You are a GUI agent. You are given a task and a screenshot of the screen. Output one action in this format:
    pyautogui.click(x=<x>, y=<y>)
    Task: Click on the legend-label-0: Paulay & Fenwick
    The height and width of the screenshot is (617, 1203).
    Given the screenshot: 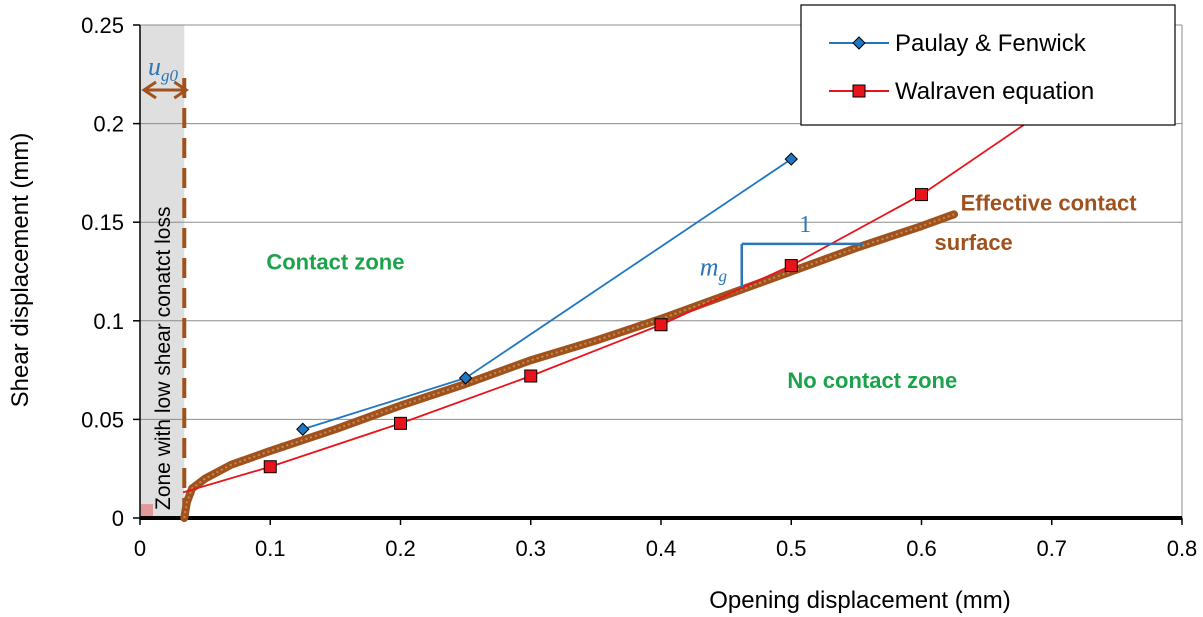 What is the action you would take?
    pyautogui.click(x=991, y=43)
    